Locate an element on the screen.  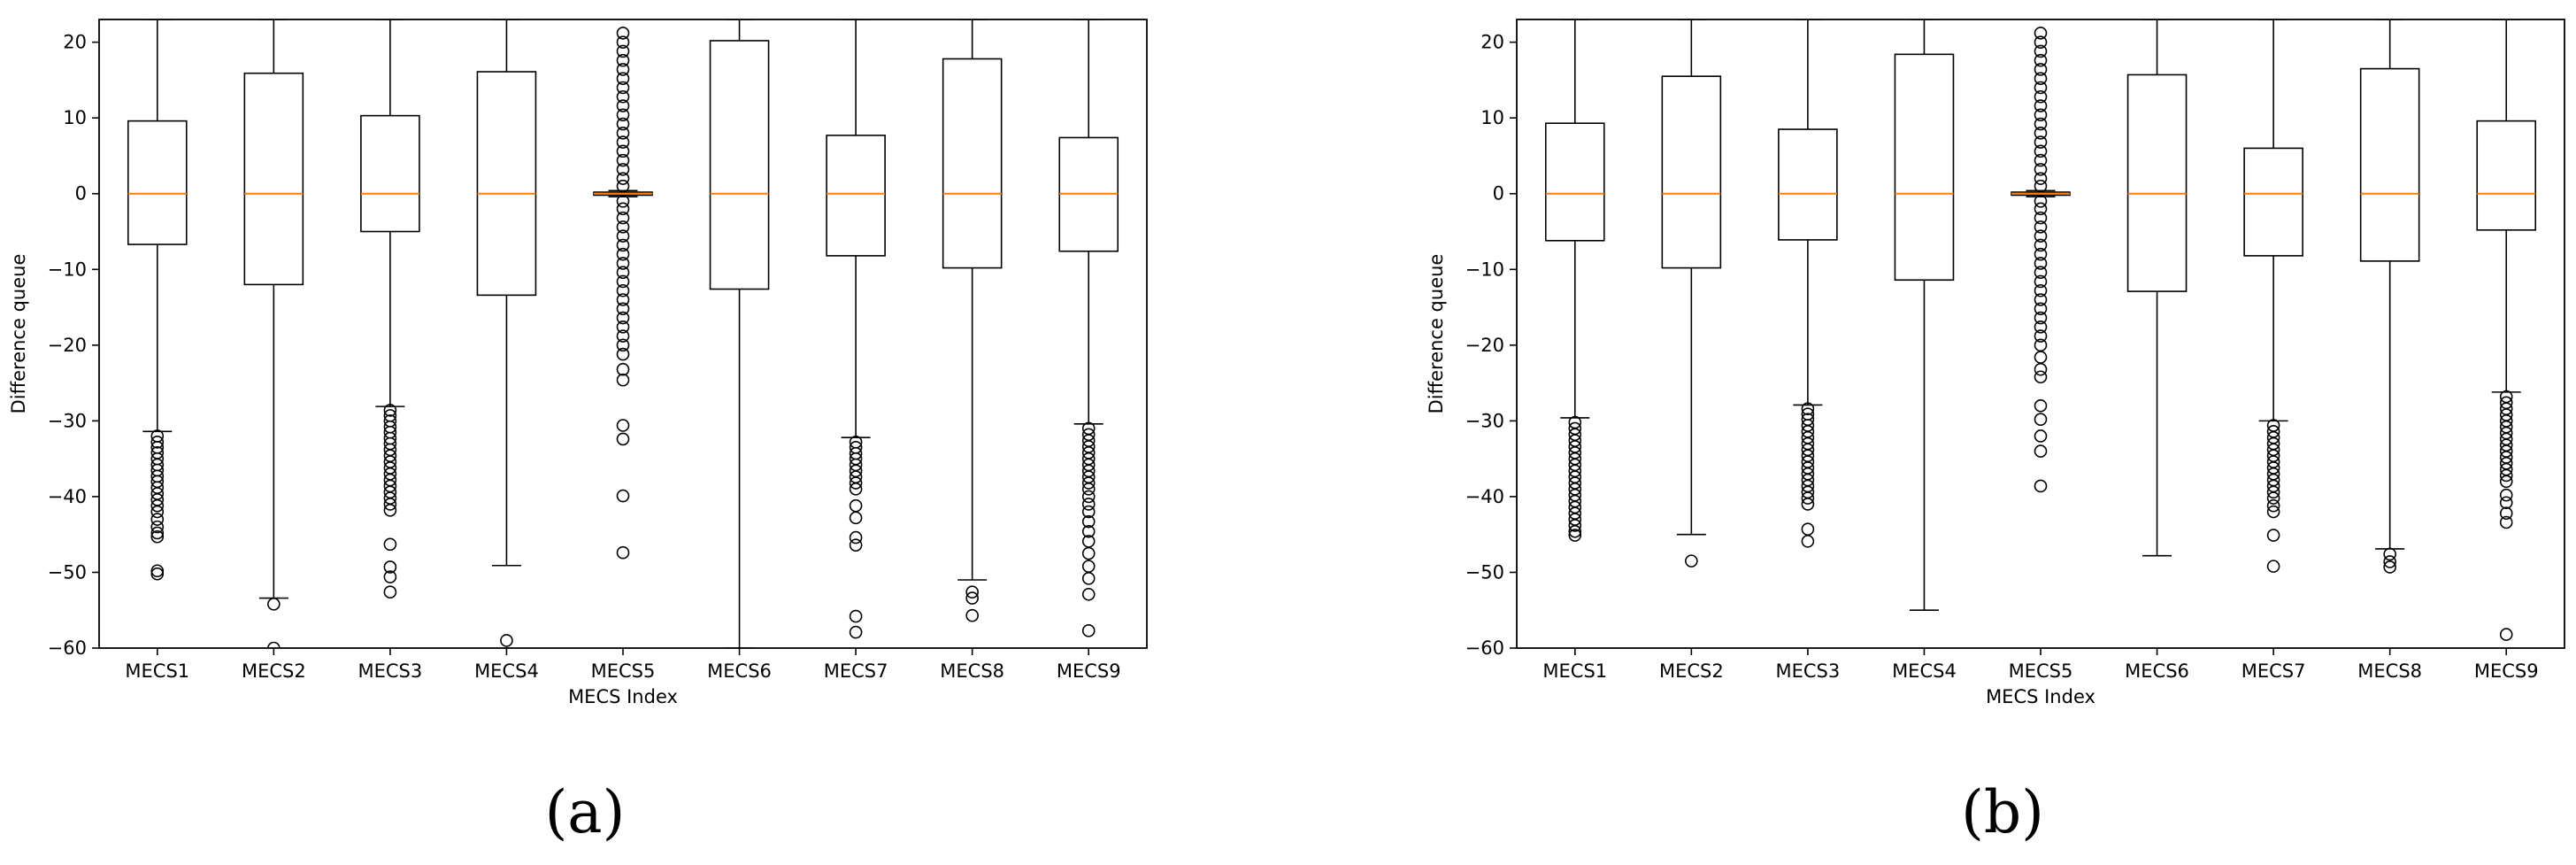
panel-label-a: (a) is located at coordinates (585, 812).